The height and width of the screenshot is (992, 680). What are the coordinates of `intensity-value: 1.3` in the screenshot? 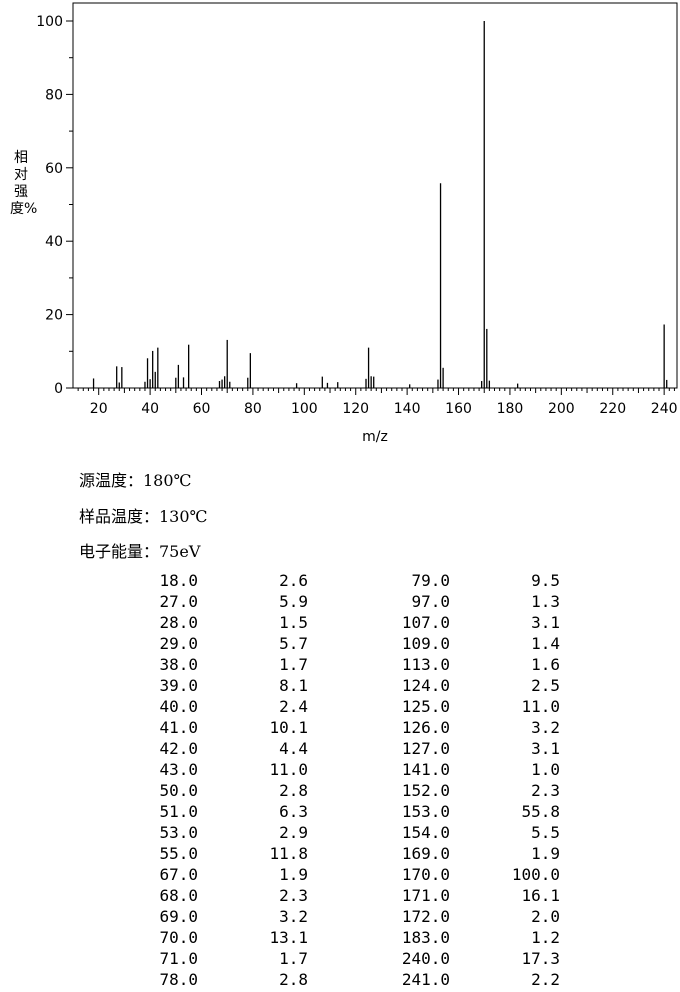 It's located at (545, 601).